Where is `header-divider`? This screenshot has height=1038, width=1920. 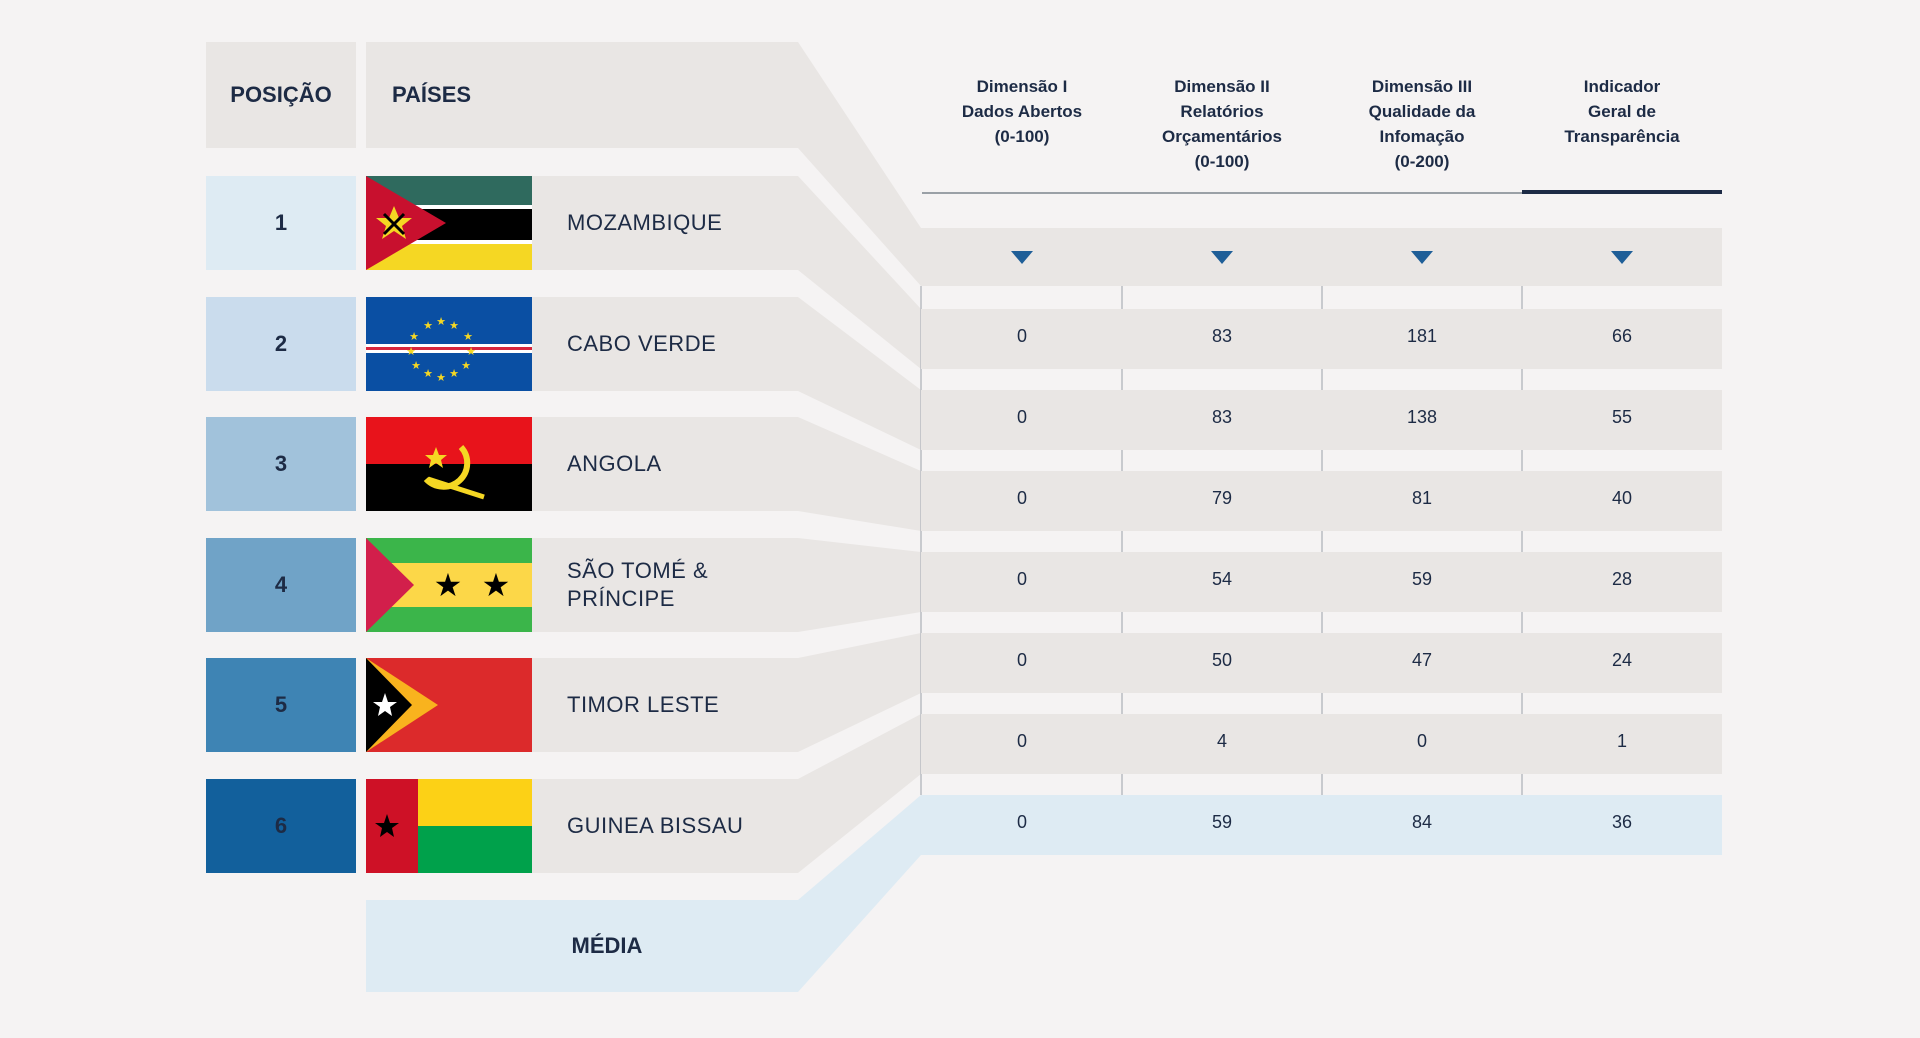
header-divider is located at coordinates (1222, 193).